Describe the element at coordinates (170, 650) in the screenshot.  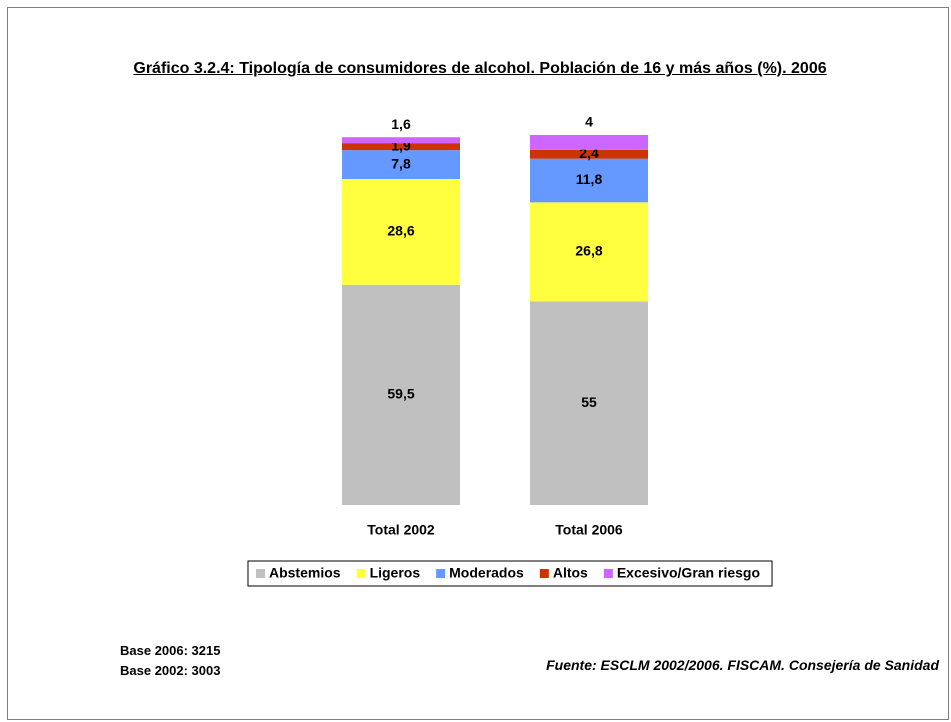
I see `note: Base 2006: 3215` at that location.